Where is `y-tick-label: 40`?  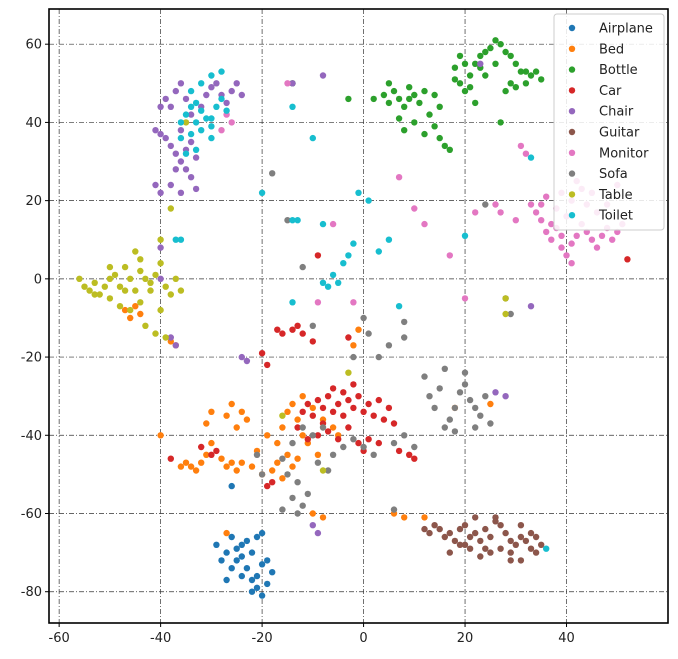 y-tick-label: 40 is located at coordinates (33, 123).